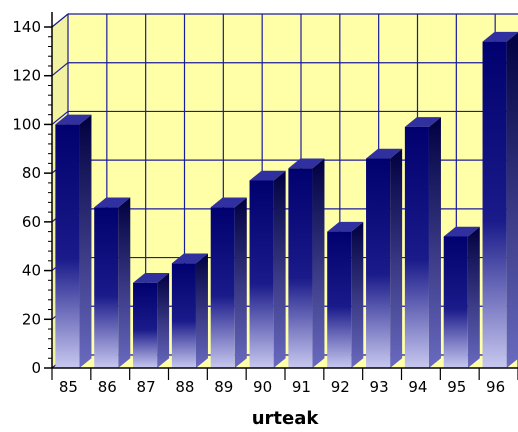  I want to click on x-tick-label: 90, so click(262, 387).